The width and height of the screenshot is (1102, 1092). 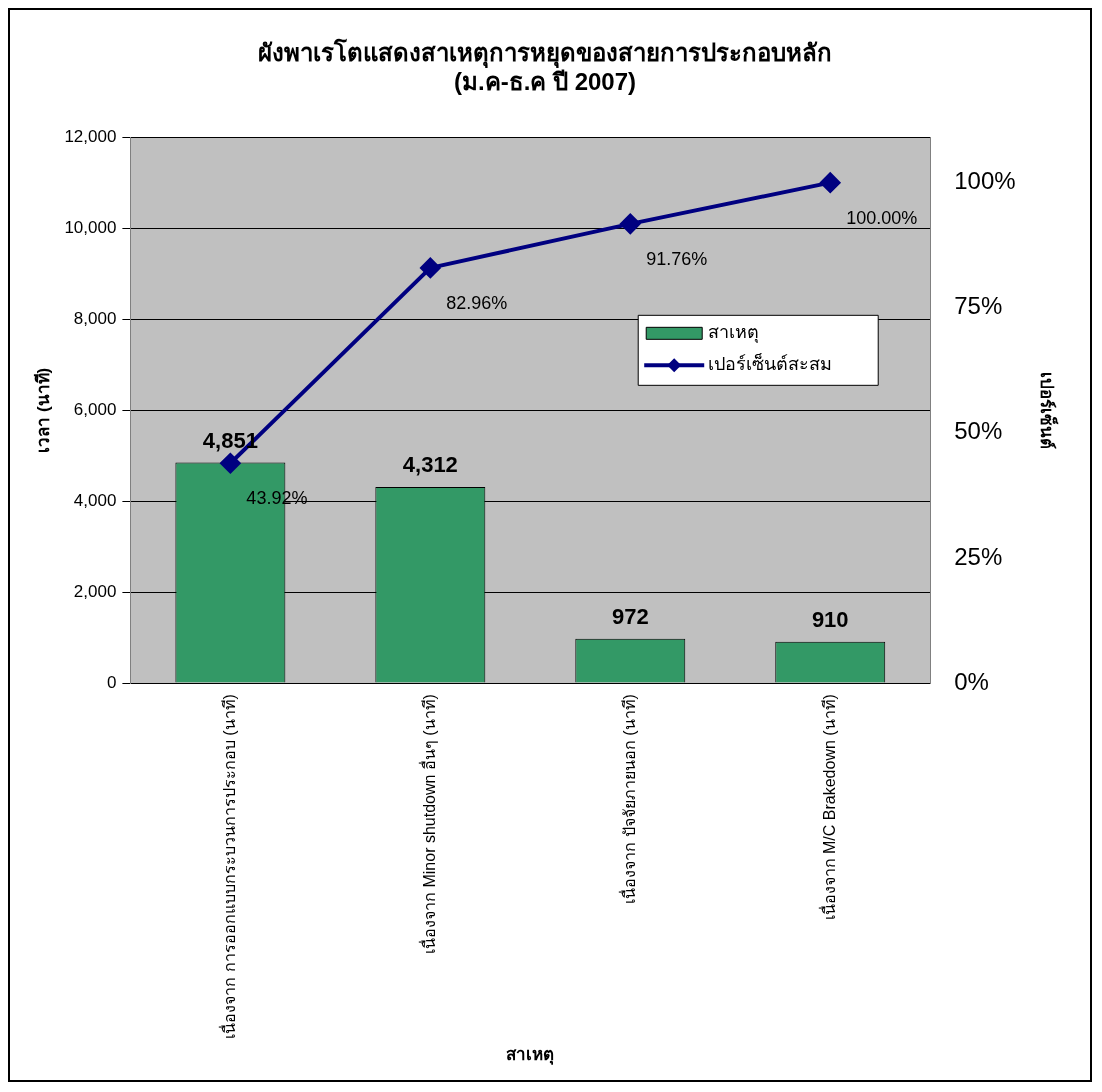 What do you see at coordinates (111, 682) in the screenshot?
I see `y-tick-label: 0` at bounding box center [111, 682].